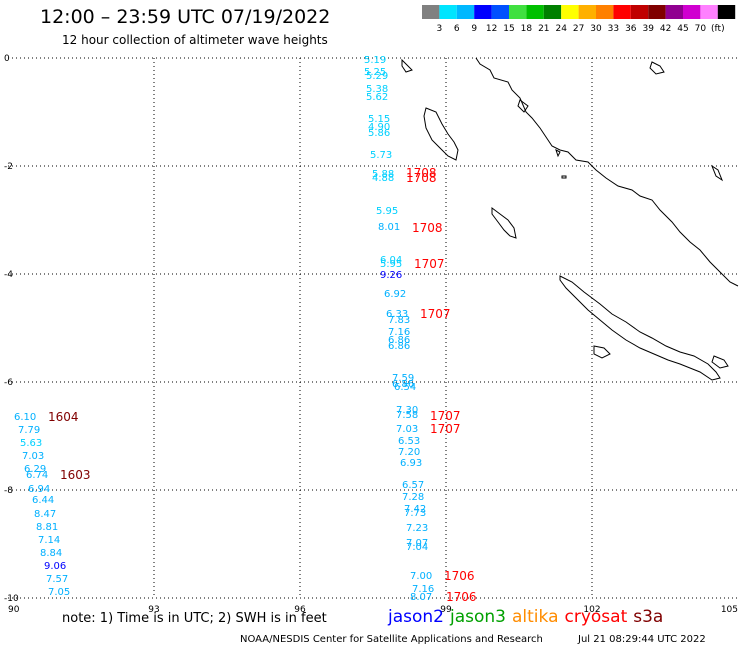 This screenshot has width=740, height=650. Describe the element at coordinates (403, 378) in the screenshot. I see `wave-height-value: 7.59` at that location.